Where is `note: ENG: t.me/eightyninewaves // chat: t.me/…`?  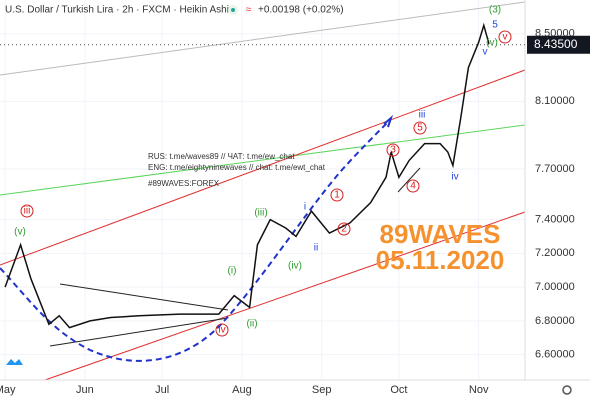
note: ENG: t.me/eightyninewaves // chat: t.me/… is located at coordinates (237, 167).